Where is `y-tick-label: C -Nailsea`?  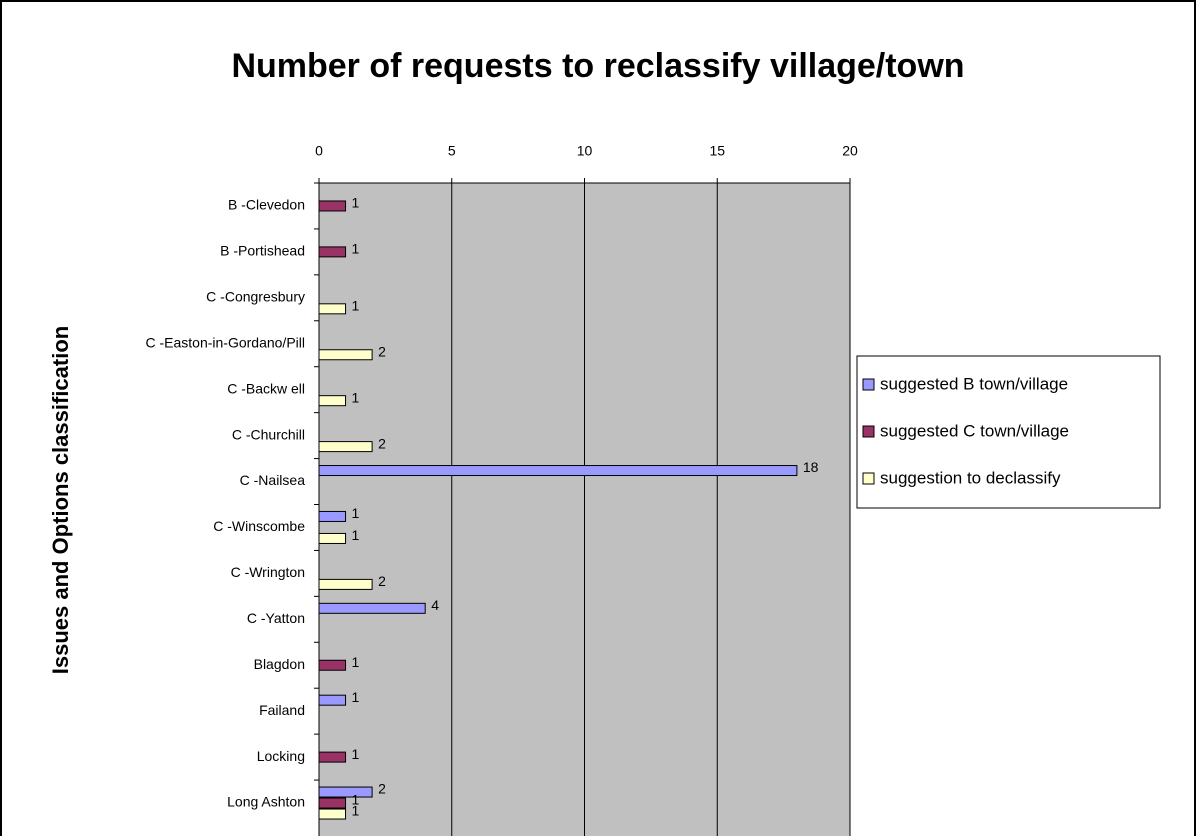 y-tick-label: C -Nailsea is located at coordinates (273, 480).